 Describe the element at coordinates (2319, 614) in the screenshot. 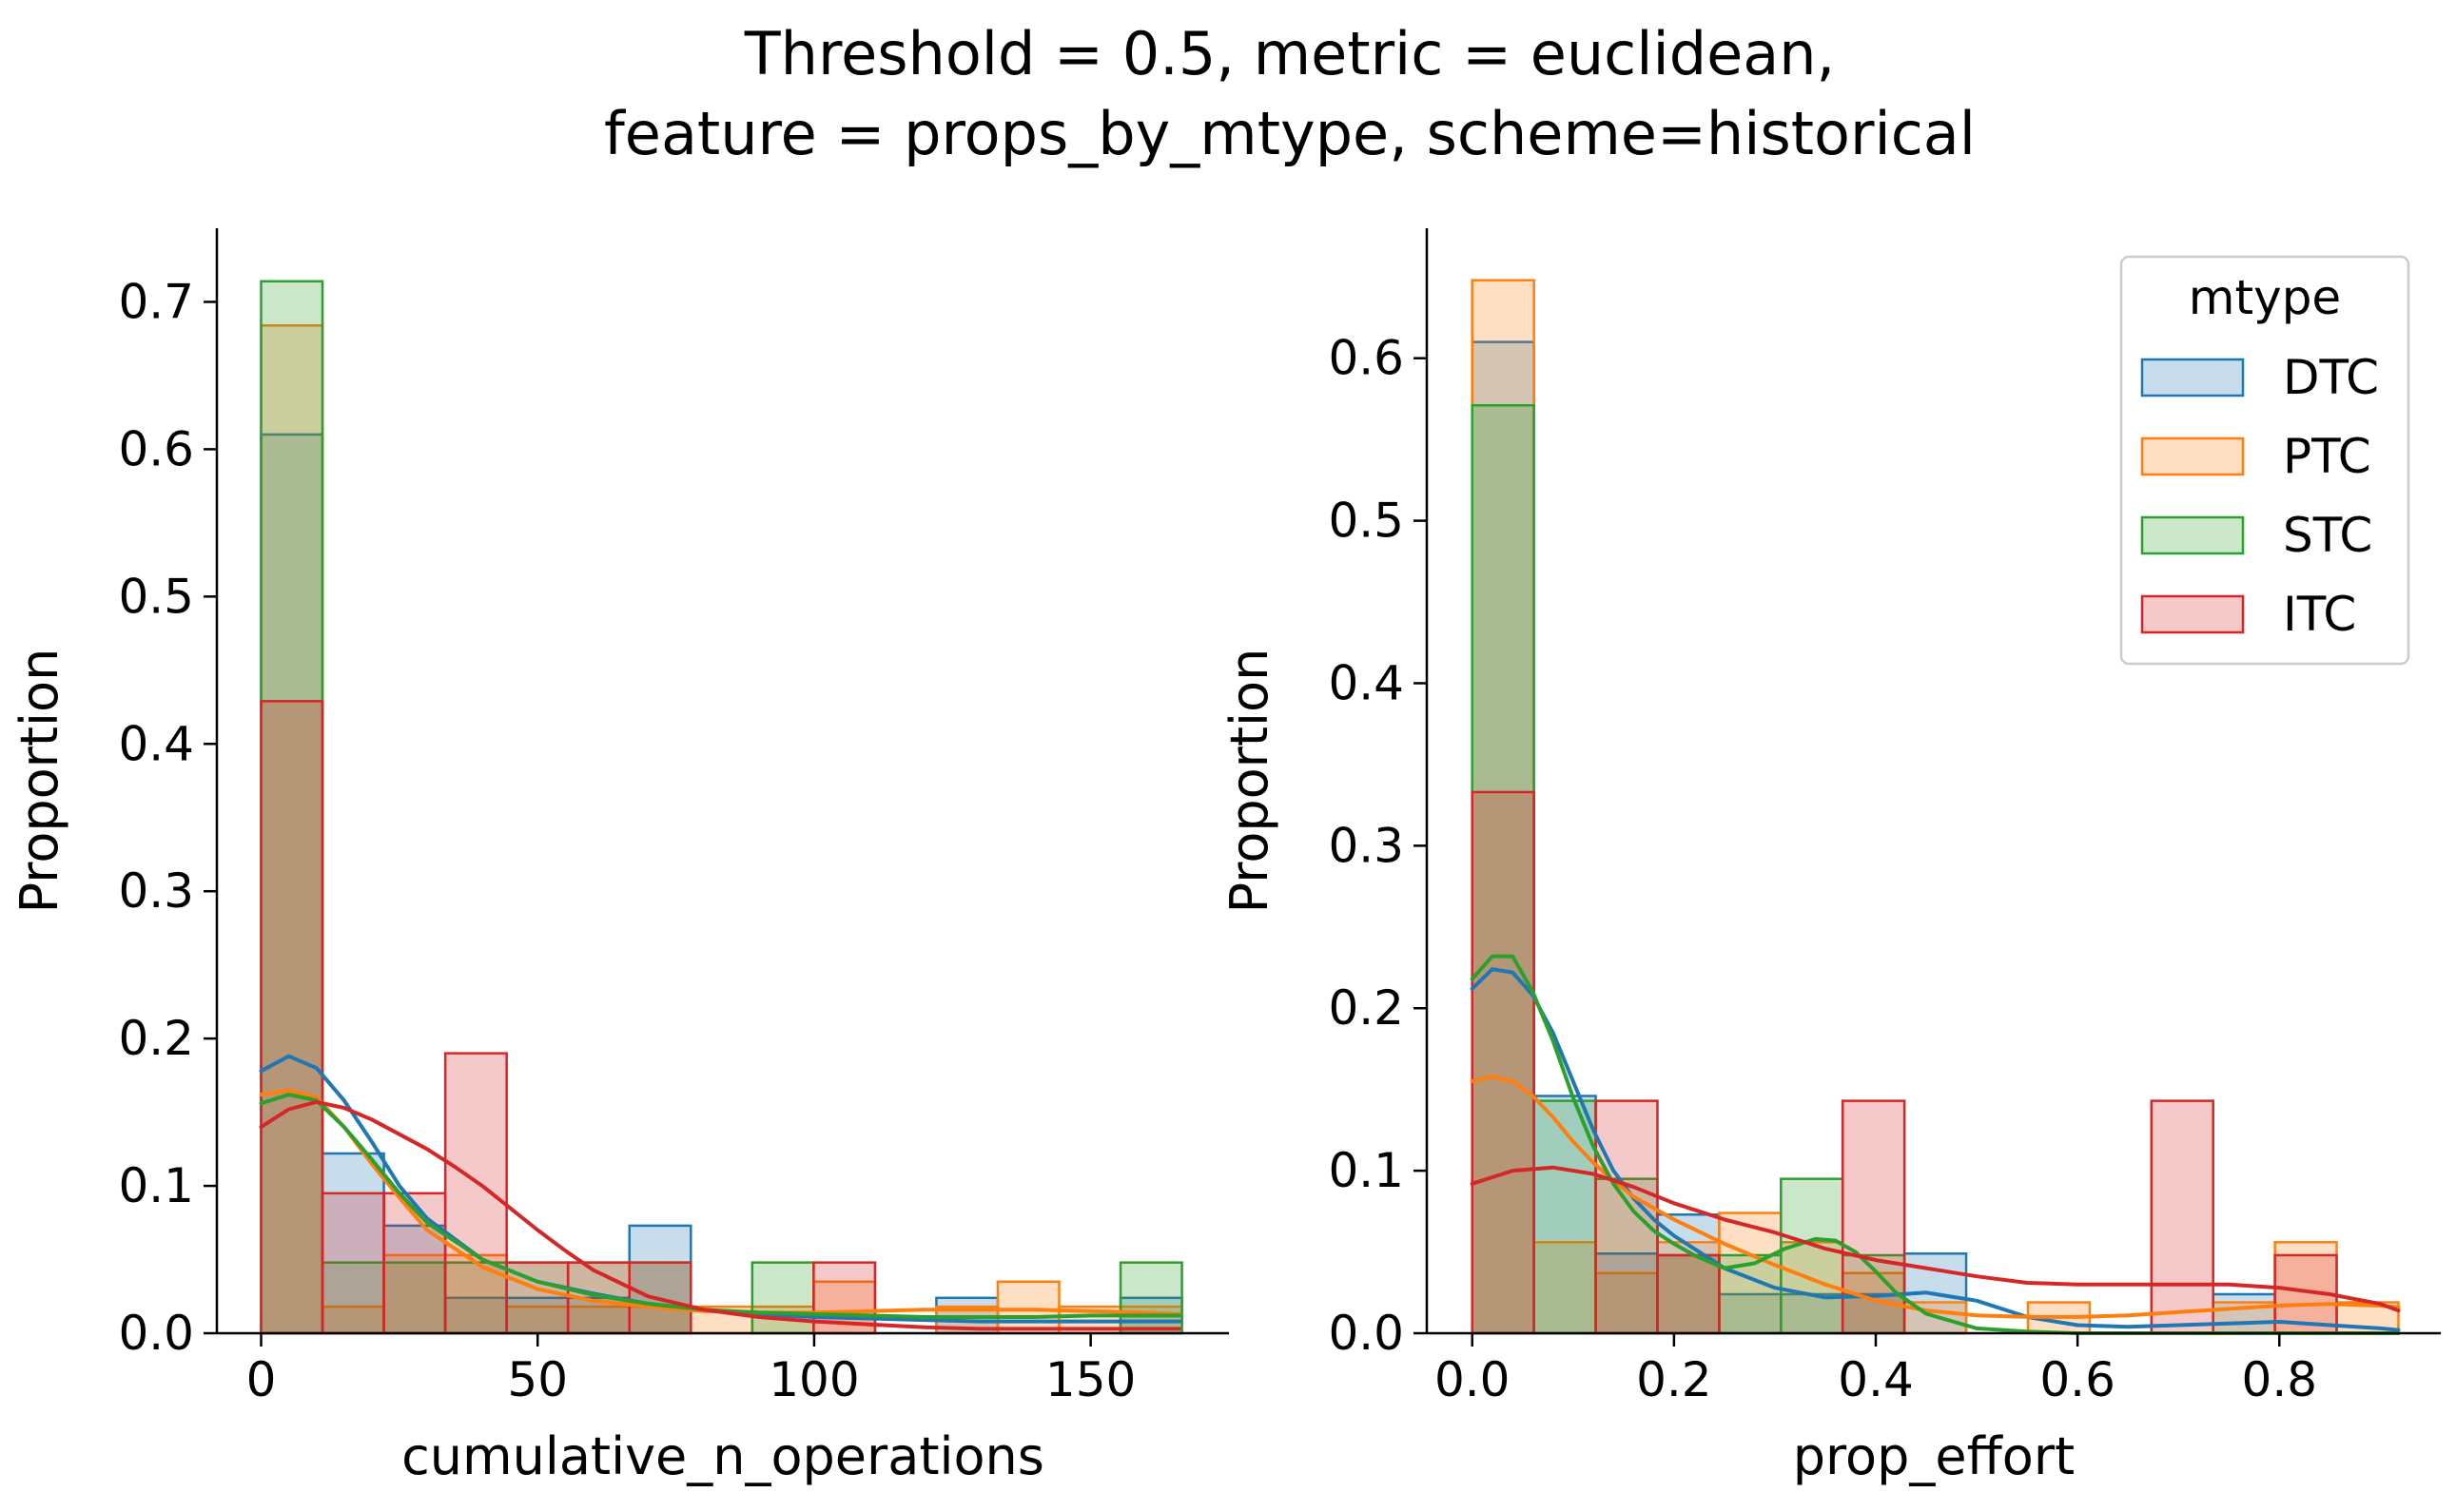

I see `legend-label-itc: ITC` at that location.